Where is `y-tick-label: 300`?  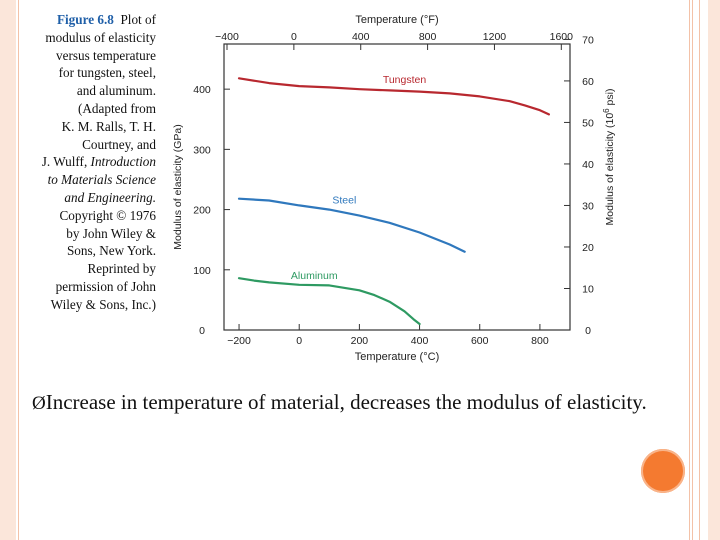 y-tick-label: 300 is located at coordinates (202, 150).